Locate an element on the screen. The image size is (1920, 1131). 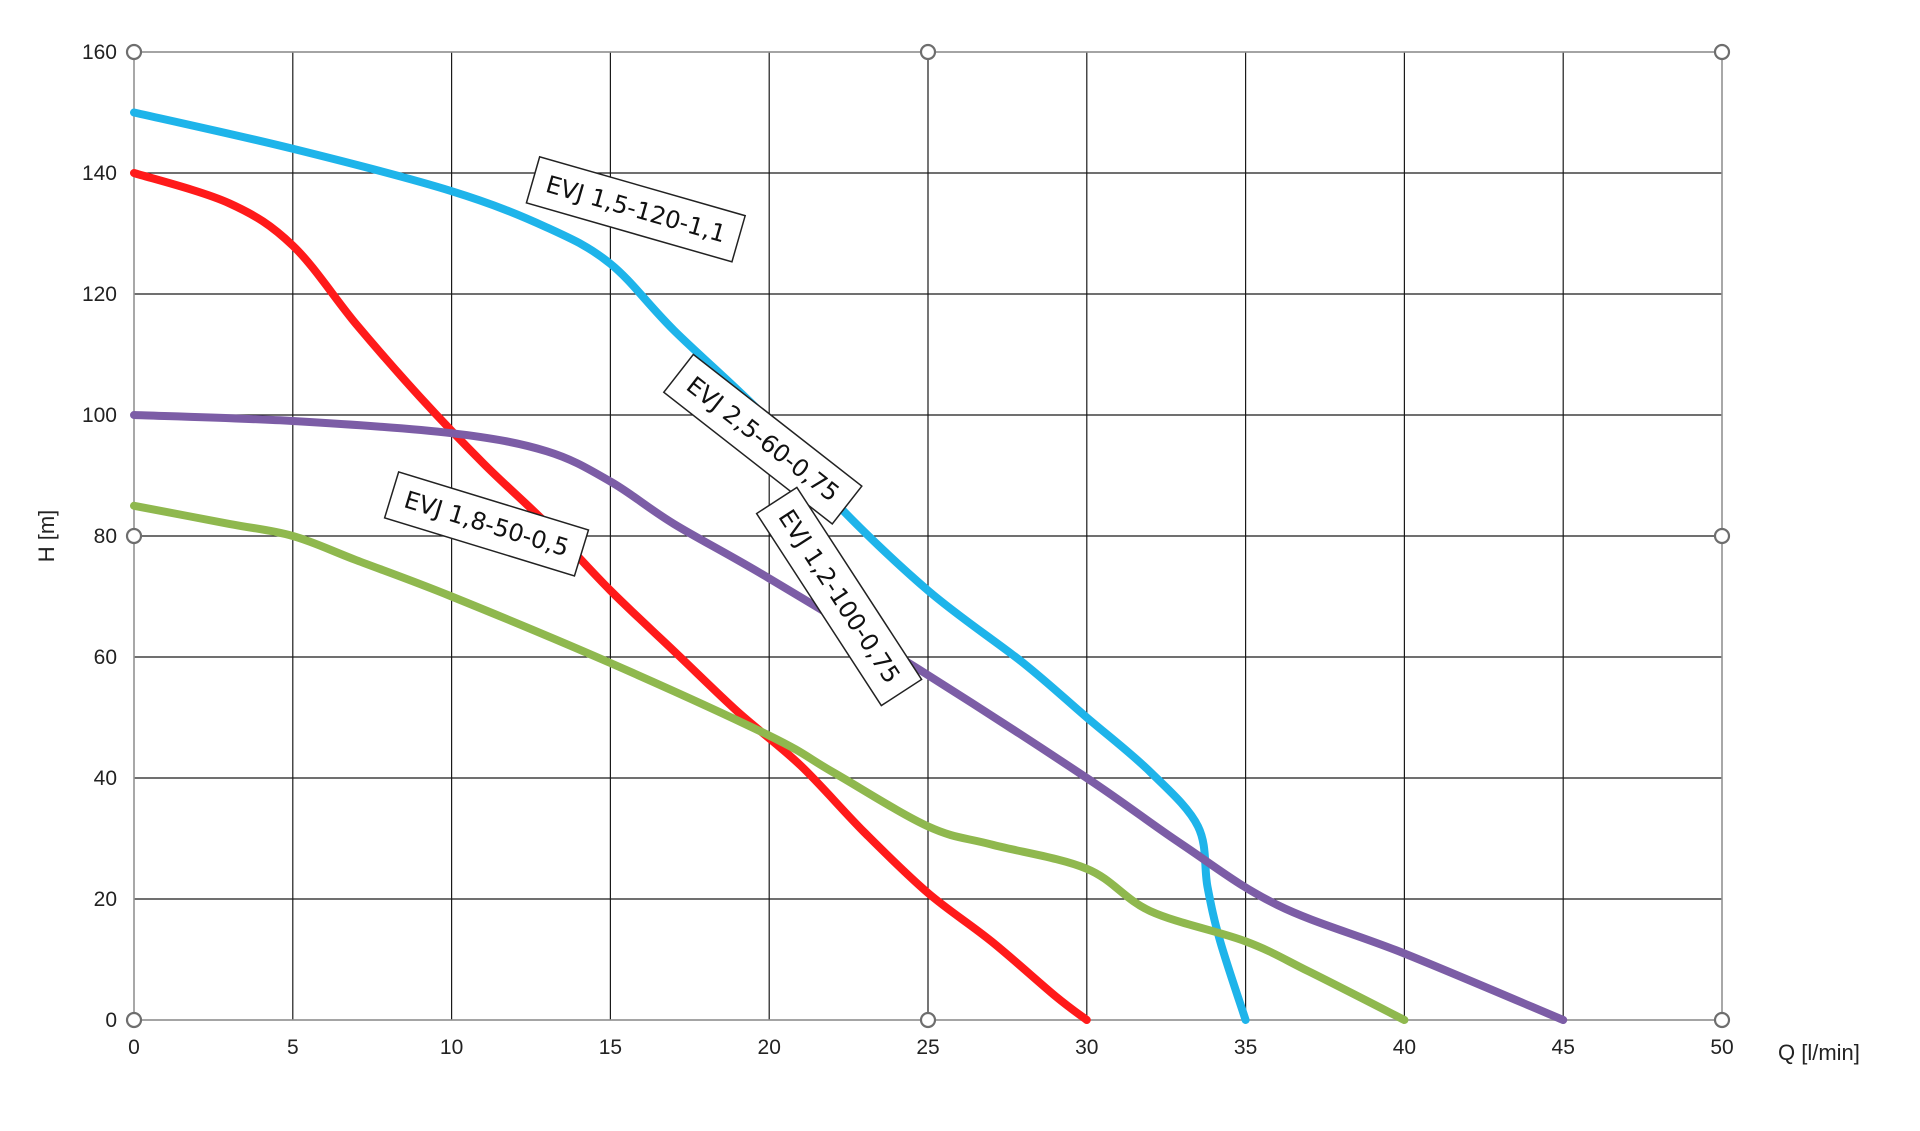
series-label-3: EVJ 1,2-100-0,75 is located at coordinates (839, 596).